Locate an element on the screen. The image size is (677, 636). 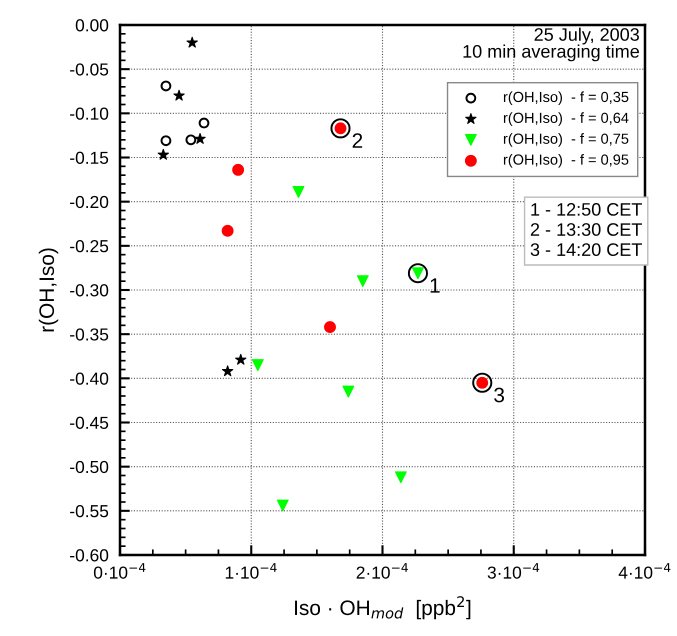
y-tick-label: -0.25 is located at coordinates (89, 246).